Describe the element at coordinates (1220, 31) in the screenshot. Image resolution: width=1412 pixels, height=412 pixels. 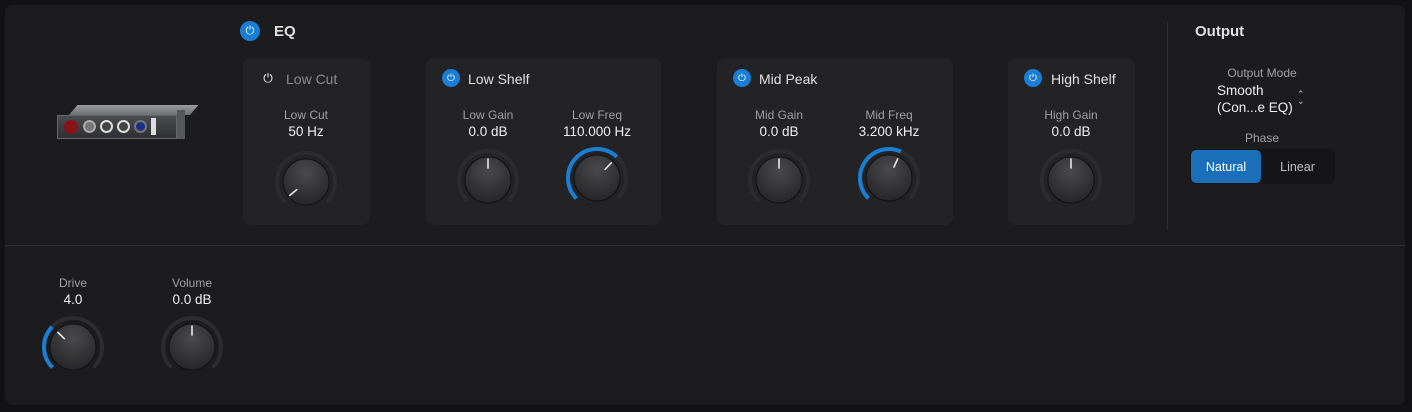
I see `output-title: Output` at that location.